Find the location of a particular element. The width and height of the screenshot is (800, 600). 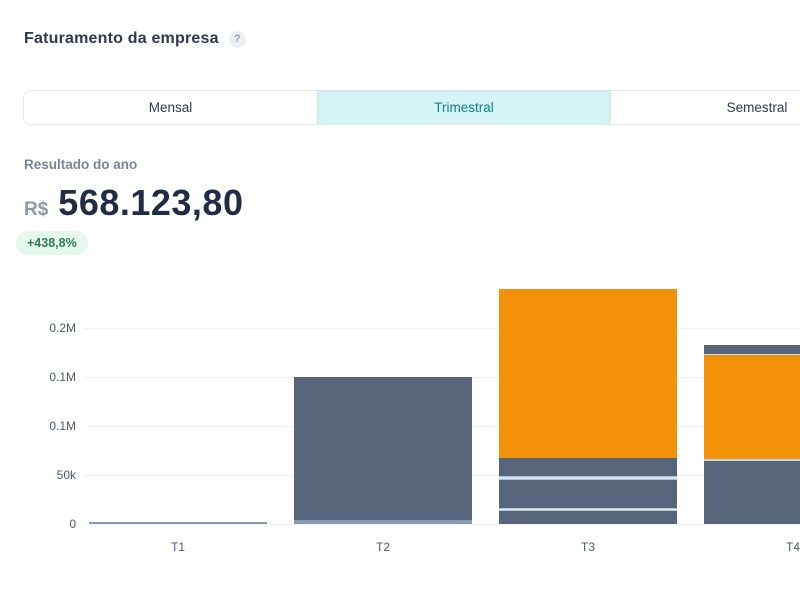

x-axis-label: T2 is located at coordinates (382, 547).